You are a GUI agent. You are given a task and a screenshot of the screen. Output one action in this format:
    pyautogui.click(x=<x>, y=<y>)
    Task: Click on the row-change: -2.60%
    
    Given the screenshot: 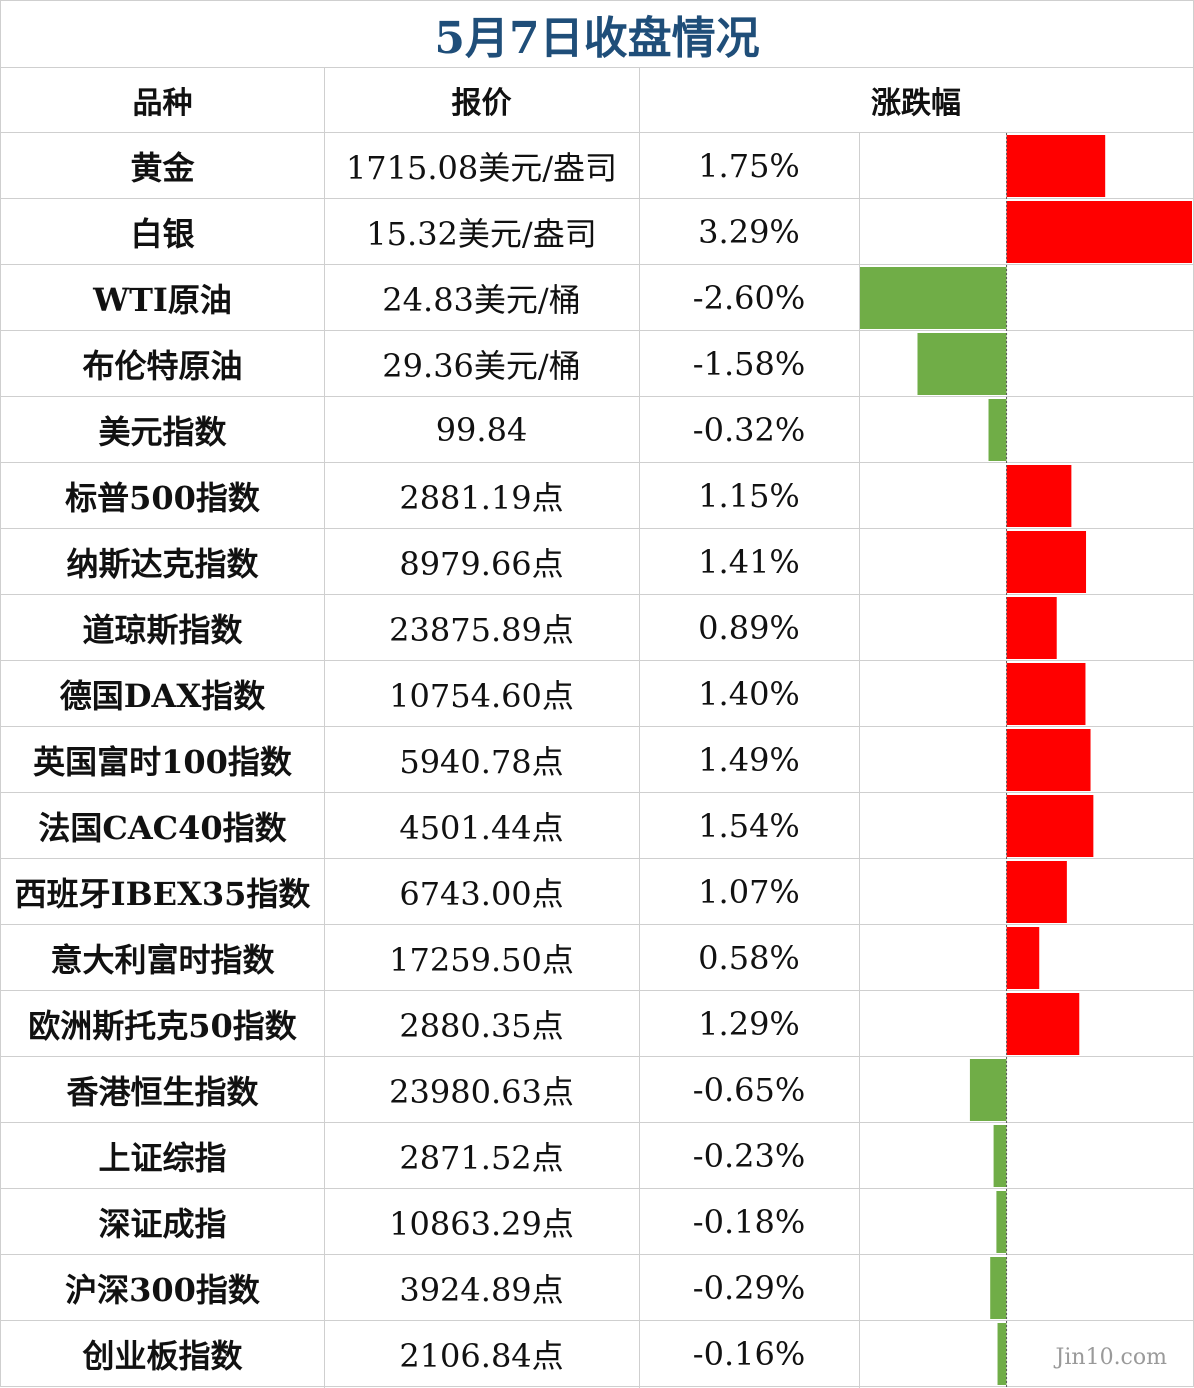 What is the action you would take?
    pyautogui.click(x=749, y=298)
    